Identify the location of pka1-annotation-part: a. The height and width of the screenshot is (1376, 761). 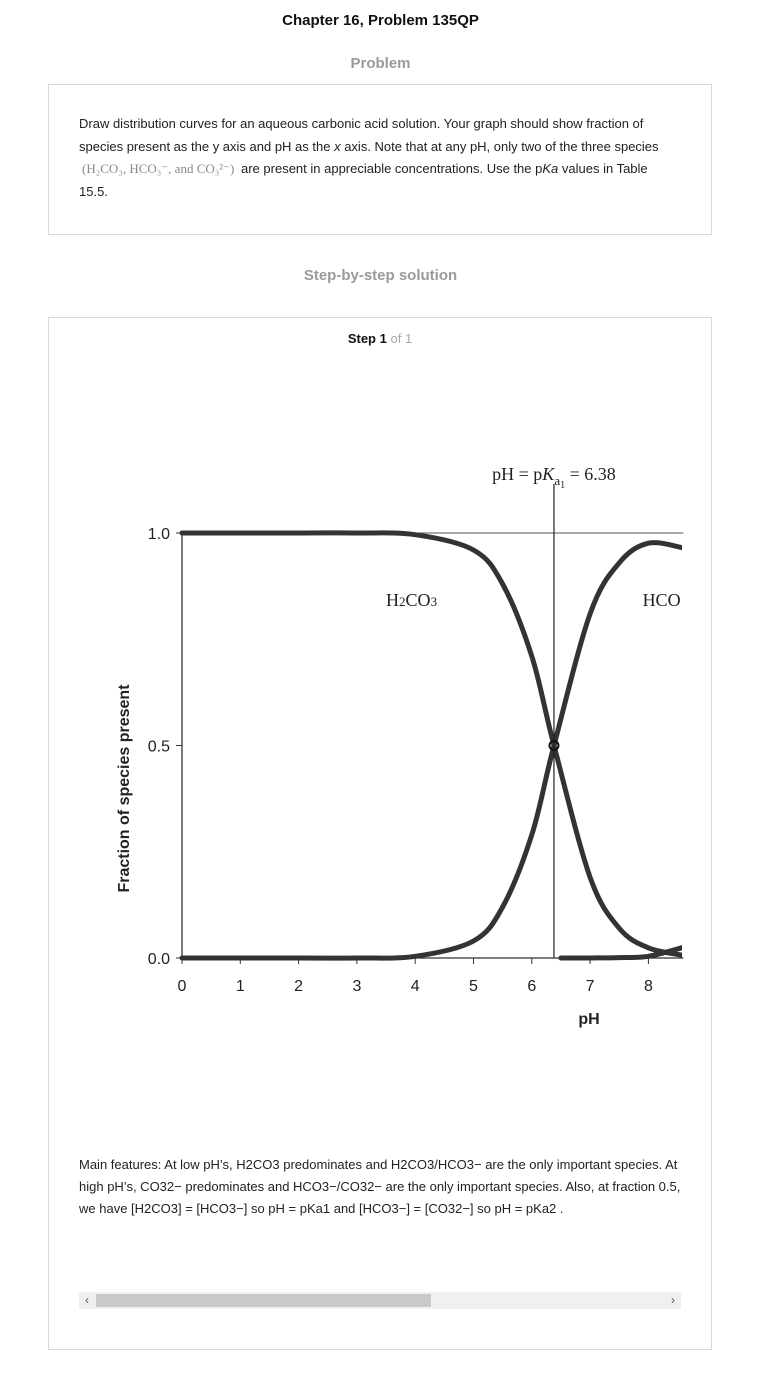
(557, 480).